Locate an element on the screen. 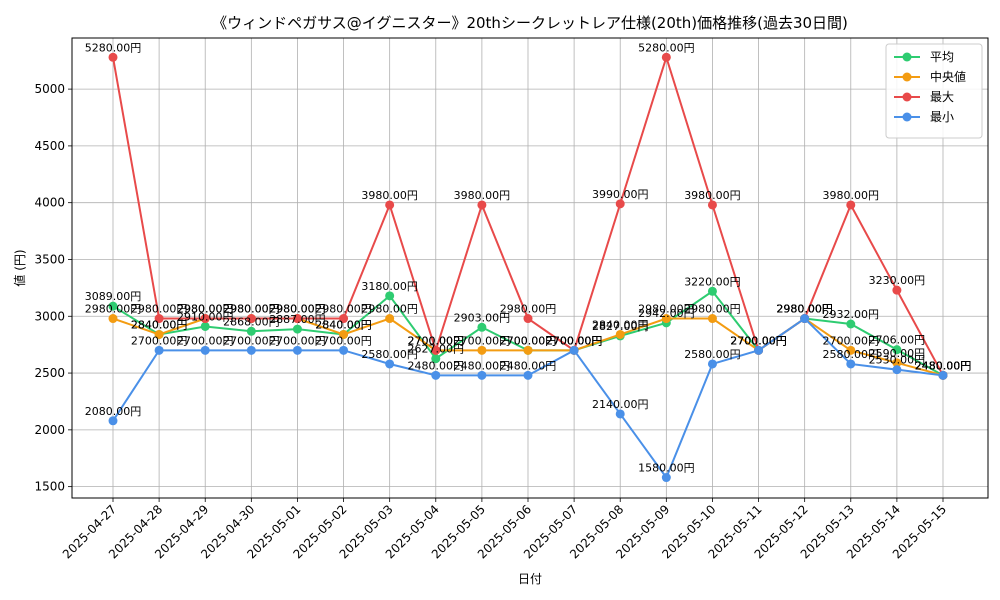 The width and height of the screenshot is (1000, 600). legend-item: 中央値 is located at coordinates (930, 76).